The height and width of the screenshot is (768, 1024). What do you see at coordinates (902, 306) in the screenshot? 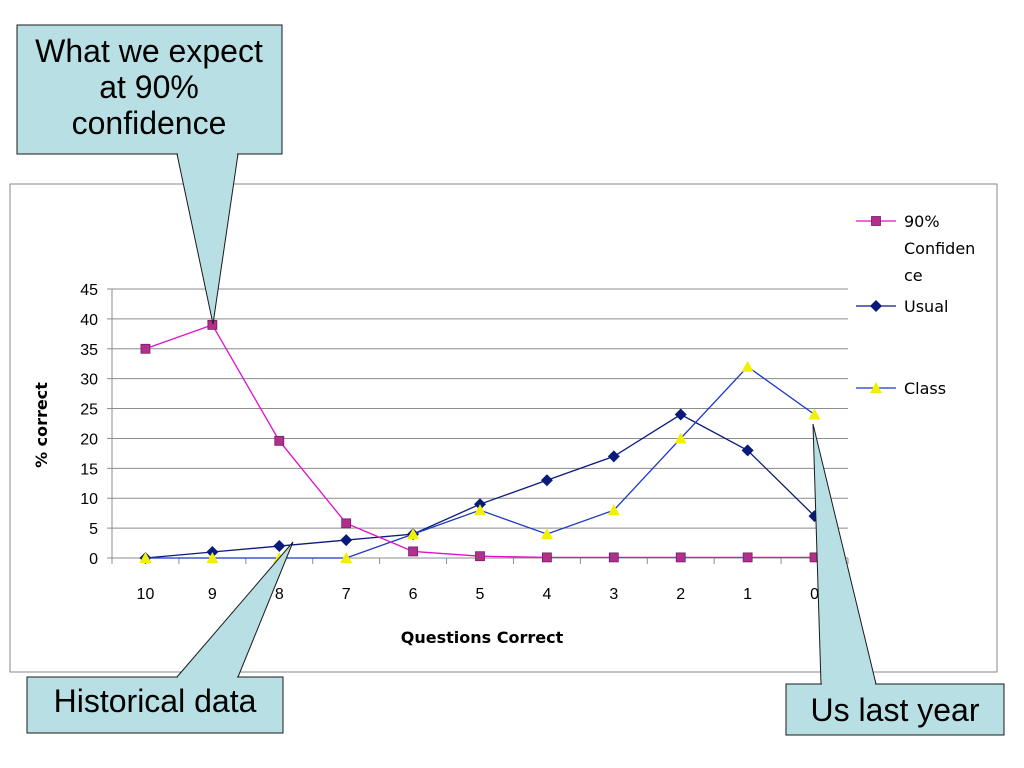
I see `legend-item-usual: Usual` at bounding box center [902, 306].